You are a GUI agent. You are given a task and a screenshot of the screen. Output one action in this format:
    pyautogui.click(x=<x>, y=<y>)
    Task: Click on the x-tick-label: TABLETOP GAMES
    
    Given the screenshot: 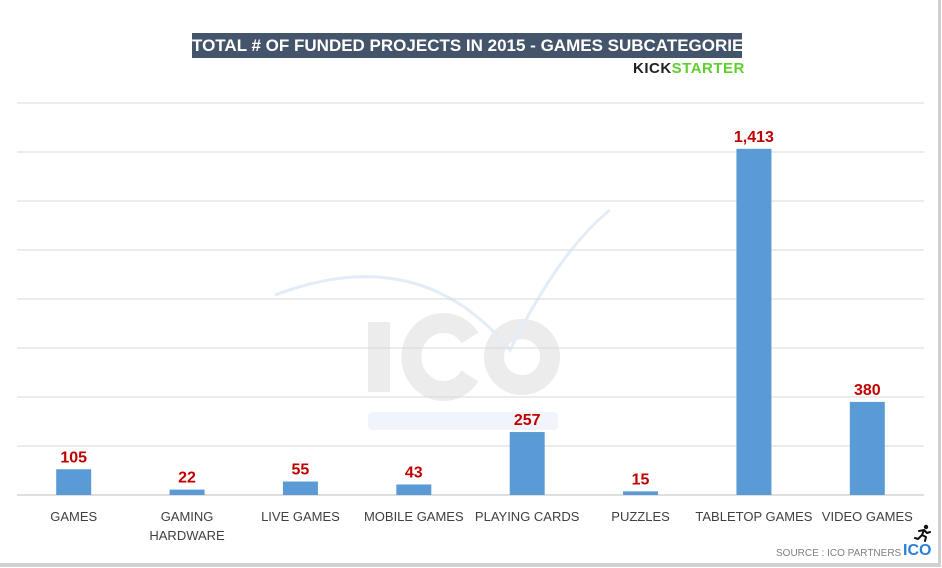 What is the action you would take?
    pyautogui.click(x=753, y=516)
    